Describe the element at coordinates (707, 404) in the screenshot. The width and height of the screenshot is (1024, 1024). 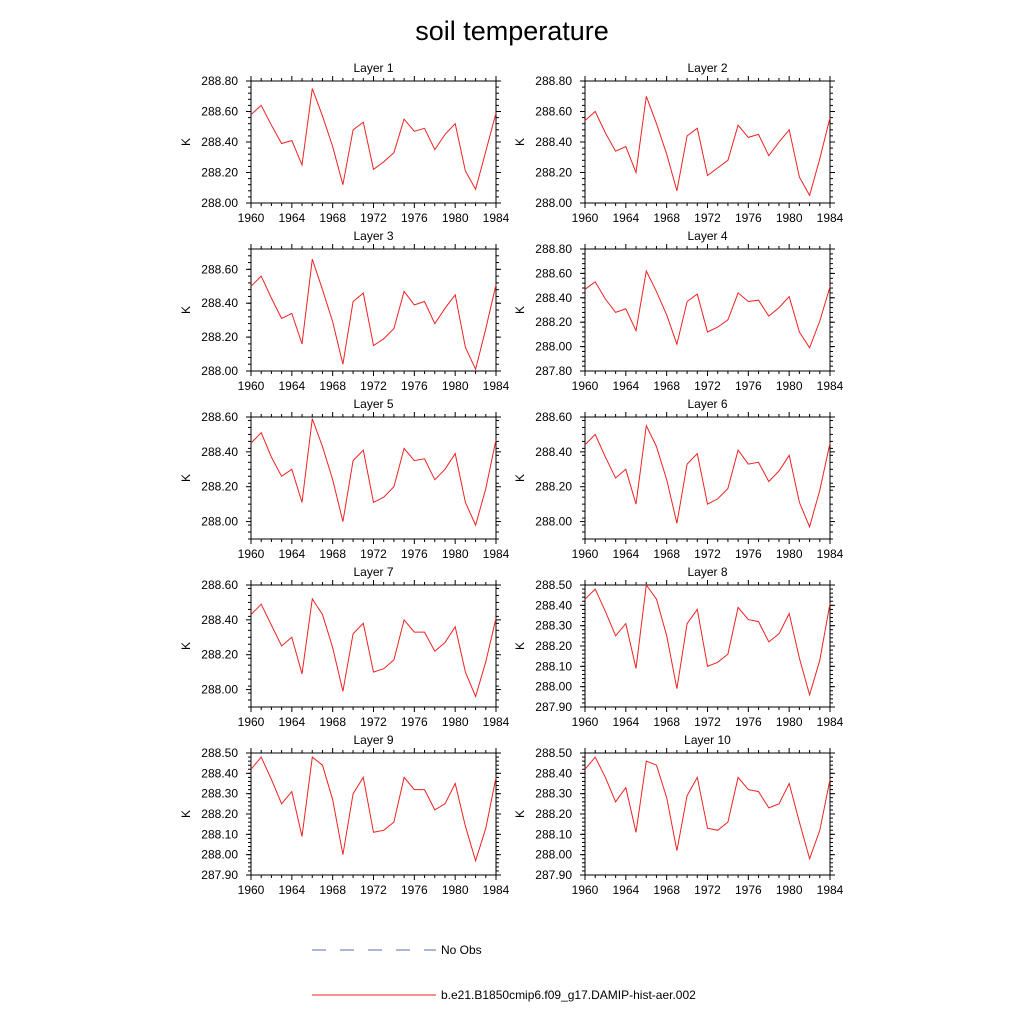
I see `panel-title: Layer 6` at that location.